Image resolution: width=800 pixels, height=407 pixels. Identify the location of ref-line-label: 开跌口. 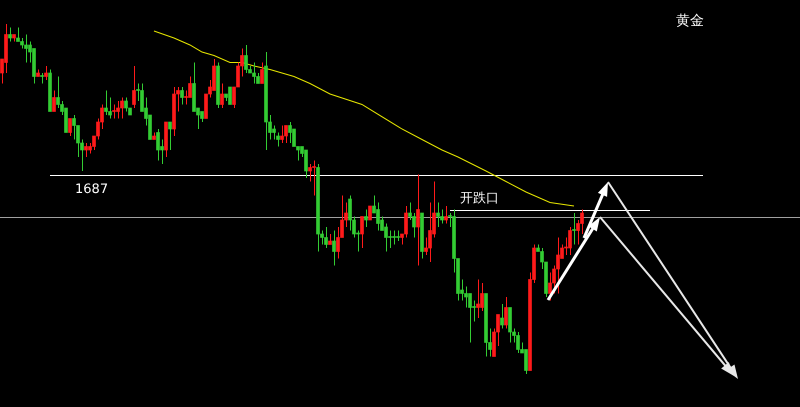
(479, 198).